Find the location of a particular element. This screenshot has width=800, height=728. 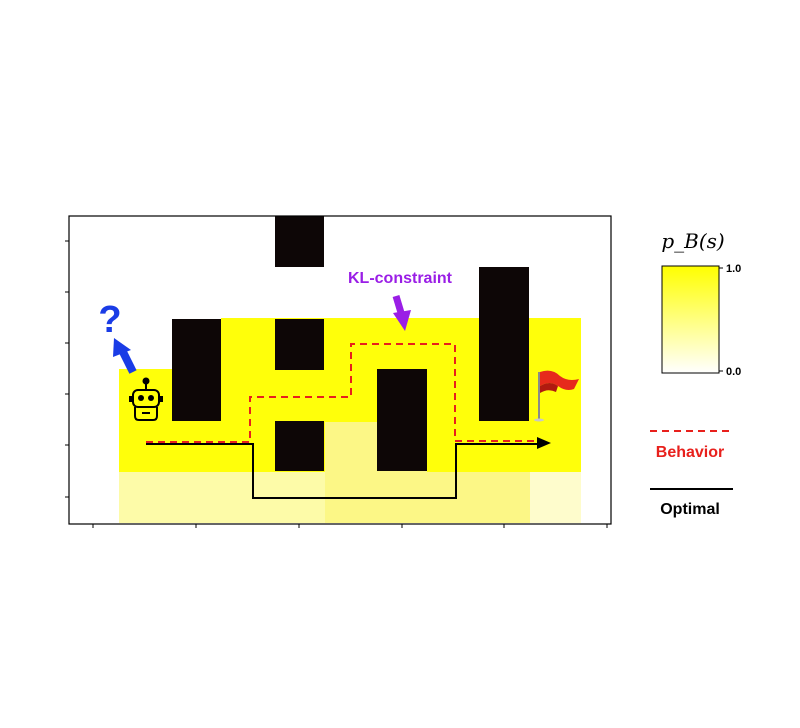

optimal-path is located at coordinates (343, 471).